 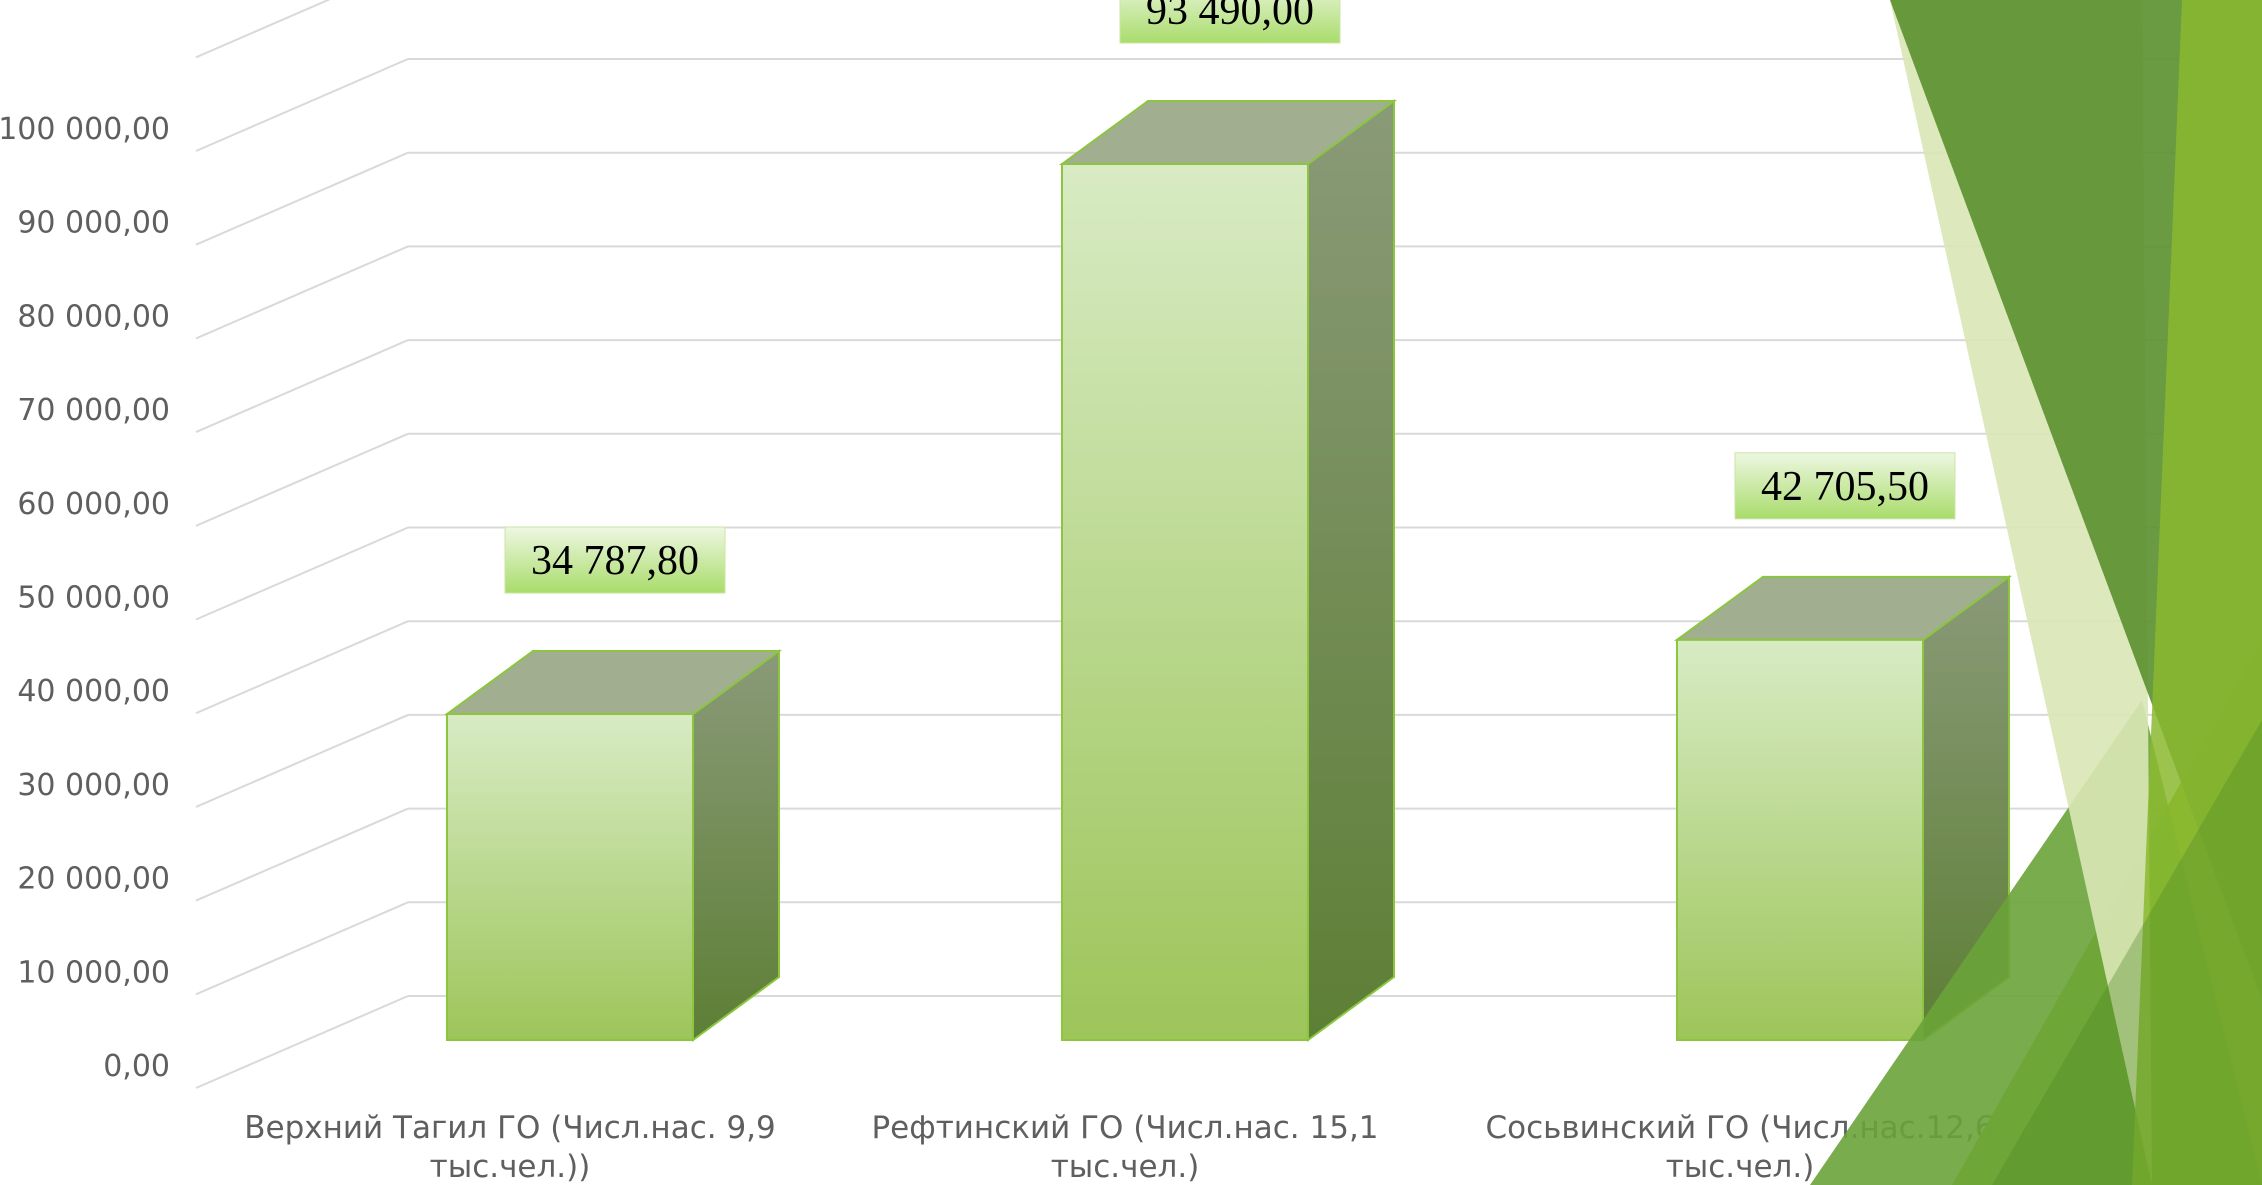 What do you see at coordinates (136, 1066) in the screenshot?
I see `y-tick-label: 0,00` at bounding box center [136, 1066].